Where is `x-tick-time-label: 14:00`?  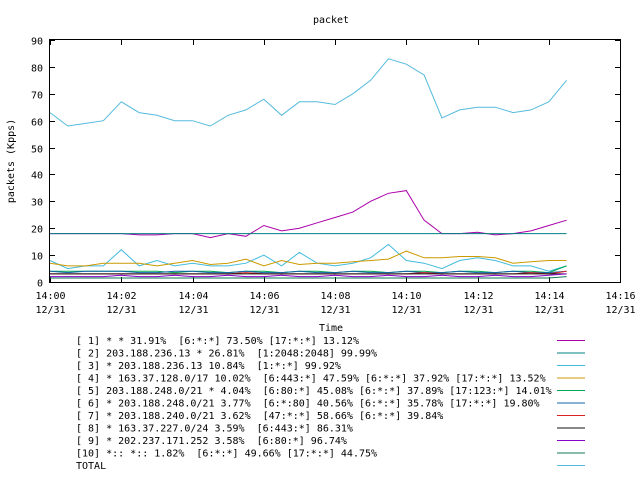
x-tick-time-label: 14:00 is located at coordinates (50, 296).